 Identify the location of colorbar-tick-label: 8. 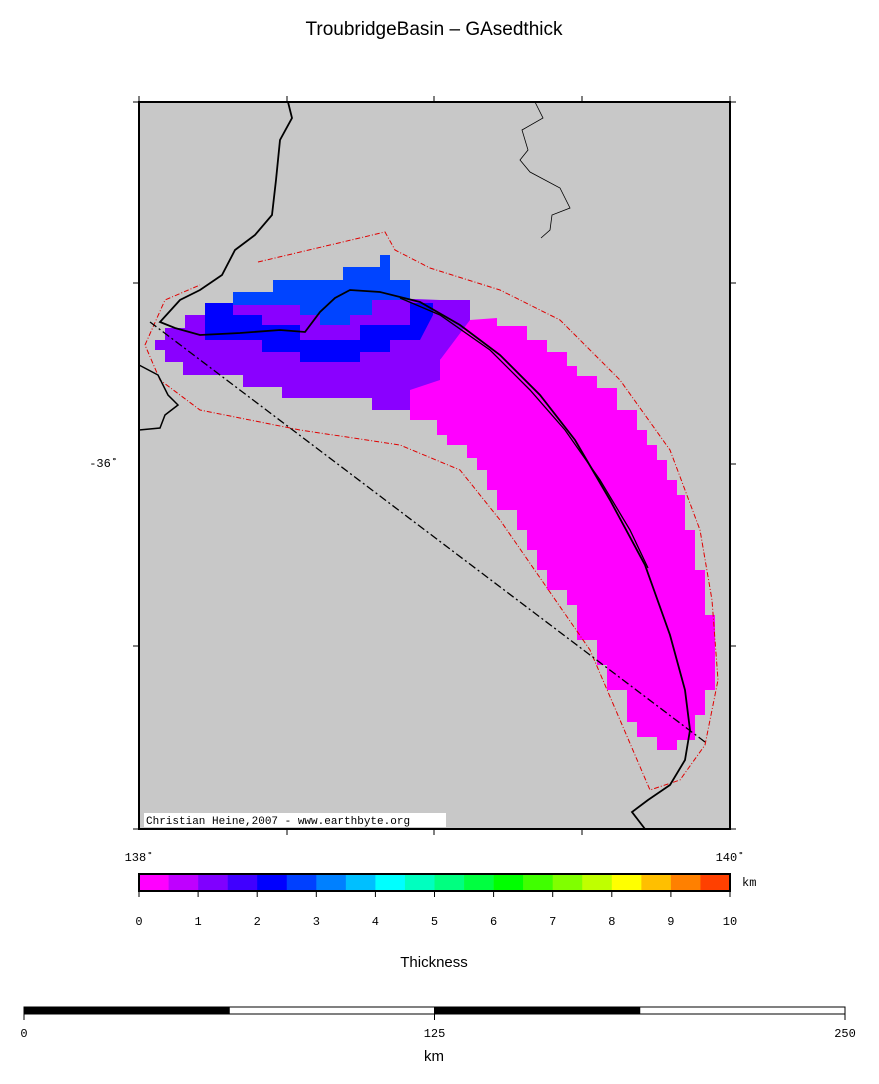
(611, 922).